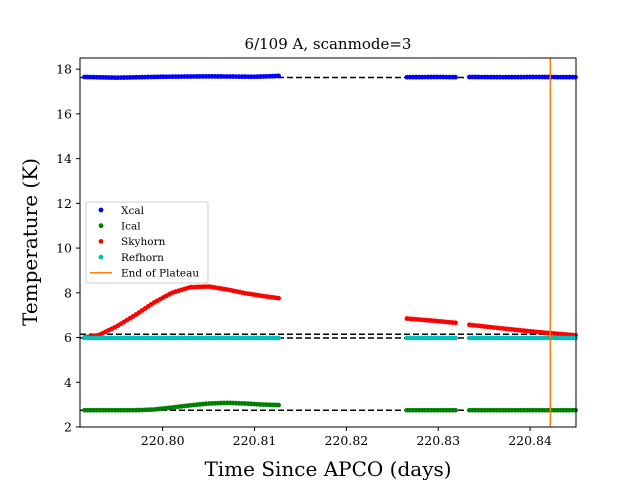 Image resolution: width=640 pixels, height=480 pixels. Describe the element at coordinates (327, 468) in the screenshot. I see `x-axis-label: Time Since APCO (days)` at that location.